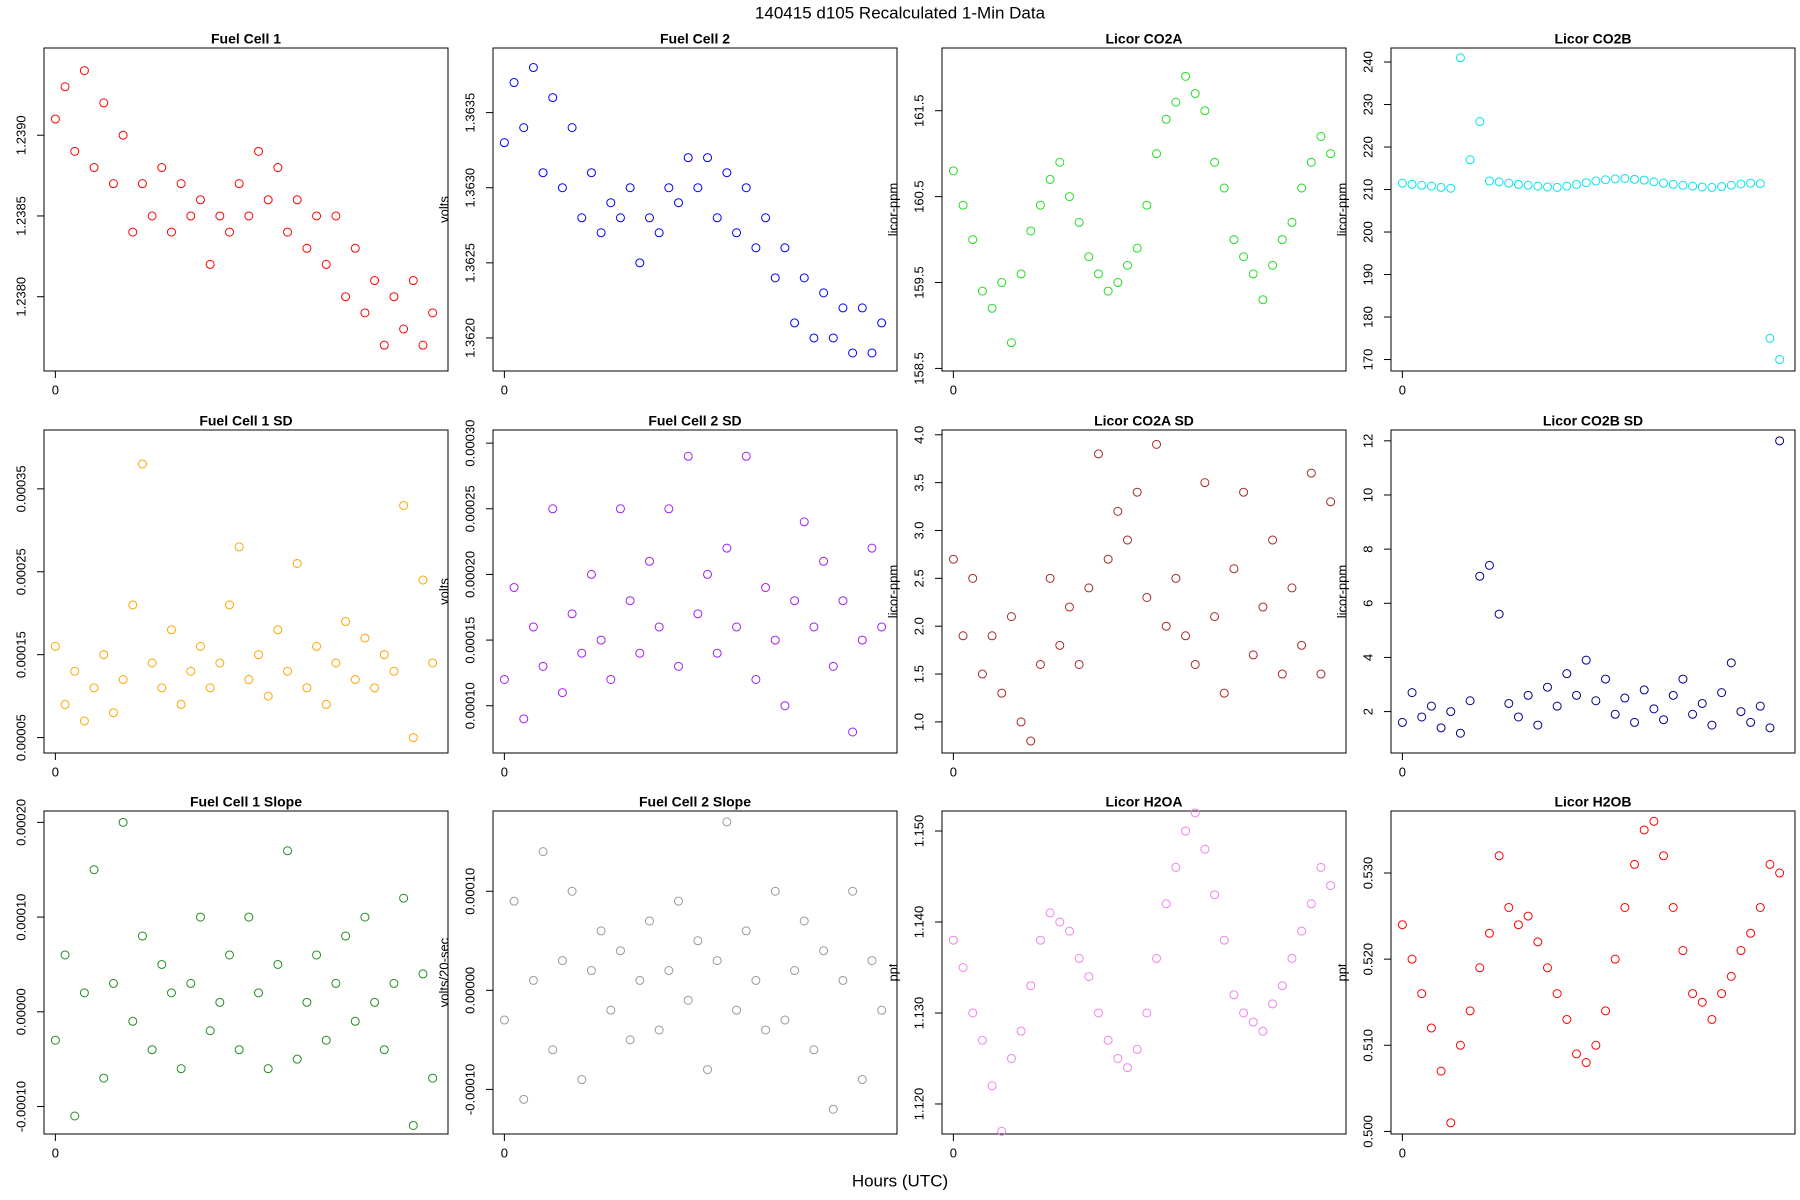 The width and height of the screenshot is (1800, 1200). I want to click on y-tick-label: 1.3625, so click(469, 263).